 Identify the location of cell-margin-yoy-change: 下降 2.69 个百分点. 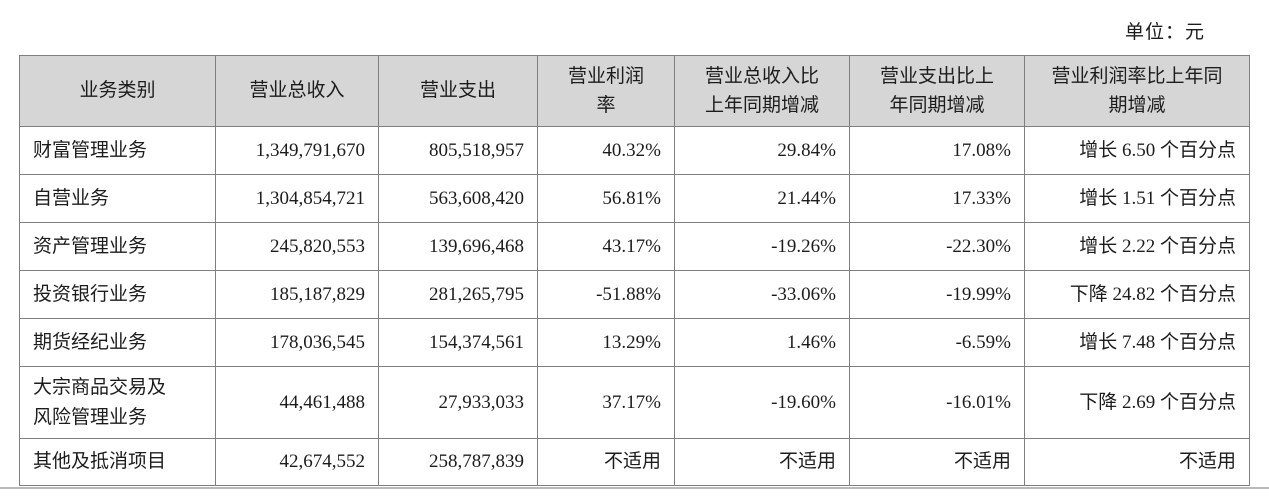
(1137, 402).